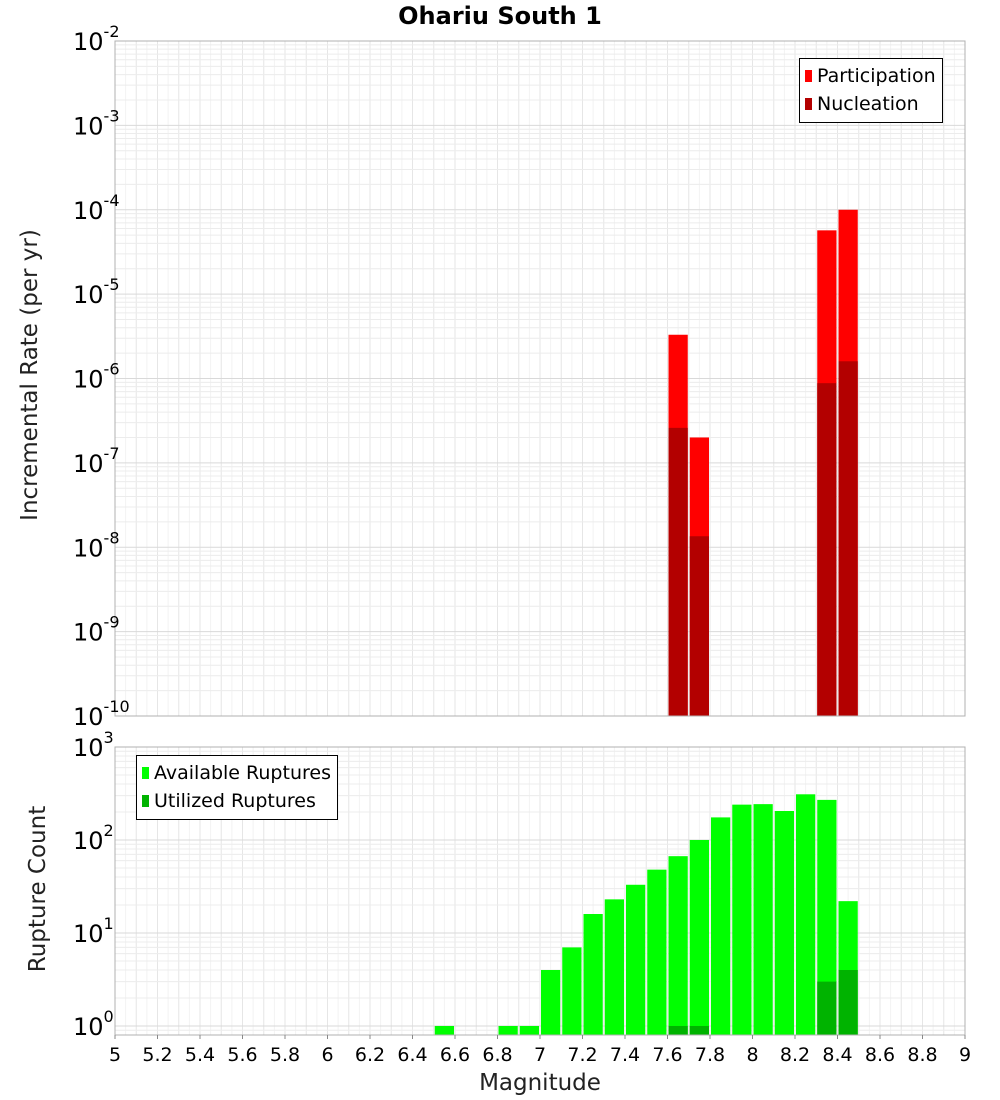 The height and width of the screenshot is (1100, 1000). What do you see at coordinates (876, 76) in the screenshot?
I see `legend-label-participation: Participation` at bounding box center [876, 76].